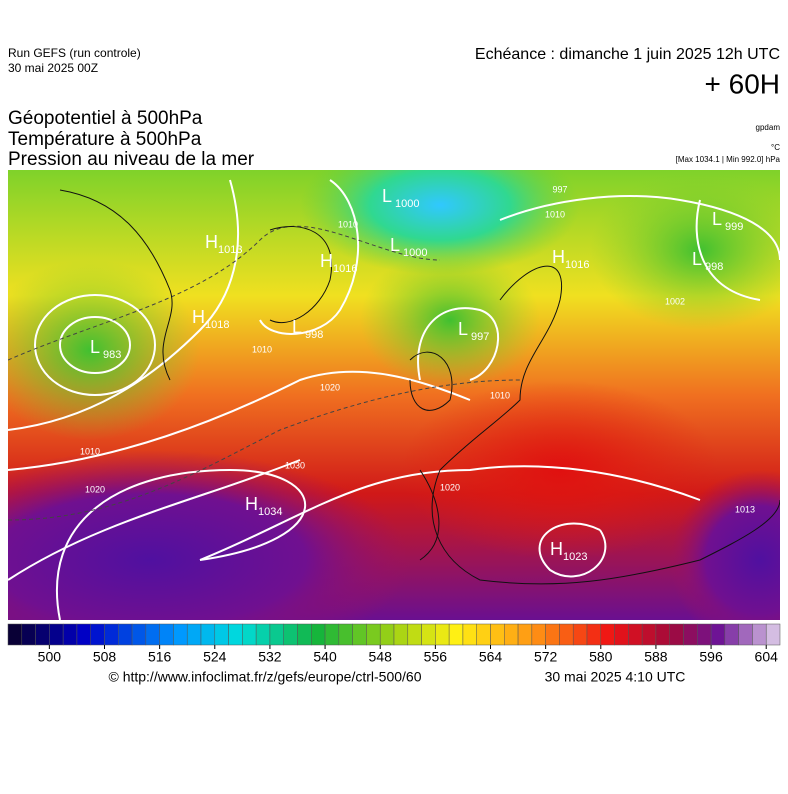 Image resolution: width=788 pixels, height=794 pixels. What do you see at coordinates (775, 147) in the screenshot?
I see `unit: °C` at bounding box center [775, 147].